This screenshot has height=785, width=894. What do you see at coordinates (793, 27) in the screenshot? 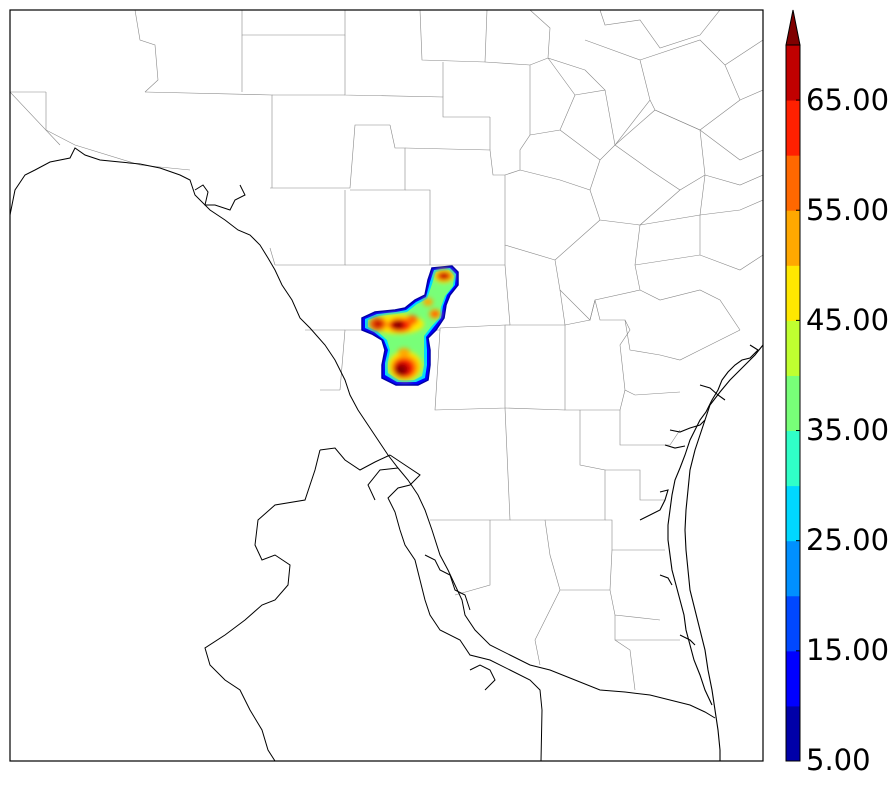
I see `colorbar-extend-arrow` at bounding box center [793, 27].